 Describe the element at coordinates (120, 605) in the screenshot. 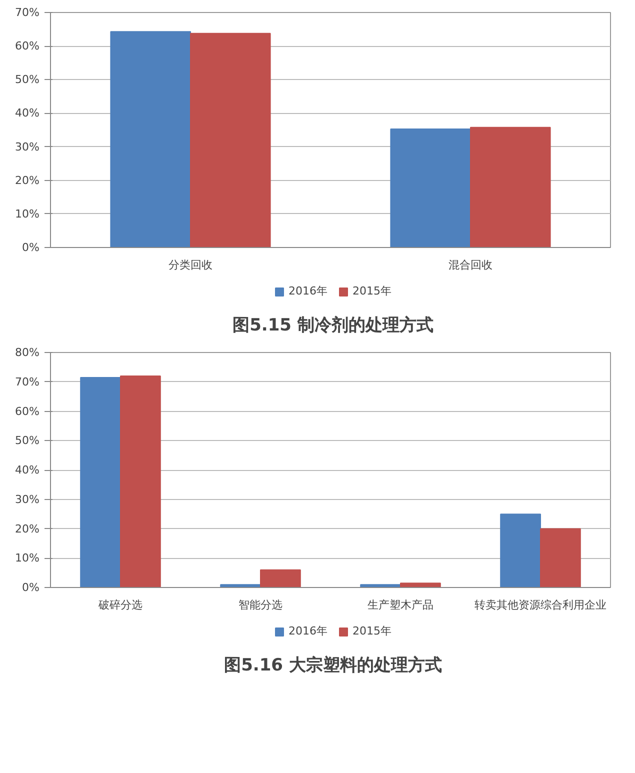

I see `x-tick-label: 破碎分选` at that location.